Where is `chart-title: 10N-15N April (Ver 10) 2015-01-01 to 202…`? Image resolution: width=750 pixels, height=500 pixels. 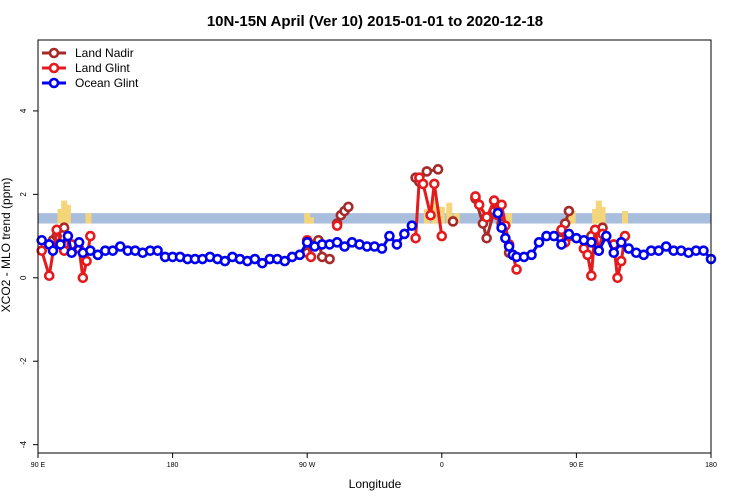 chart-title: 10N-15N April (Ver 10) 2015-01-01 to 202… is located at coordinates (375, 21).